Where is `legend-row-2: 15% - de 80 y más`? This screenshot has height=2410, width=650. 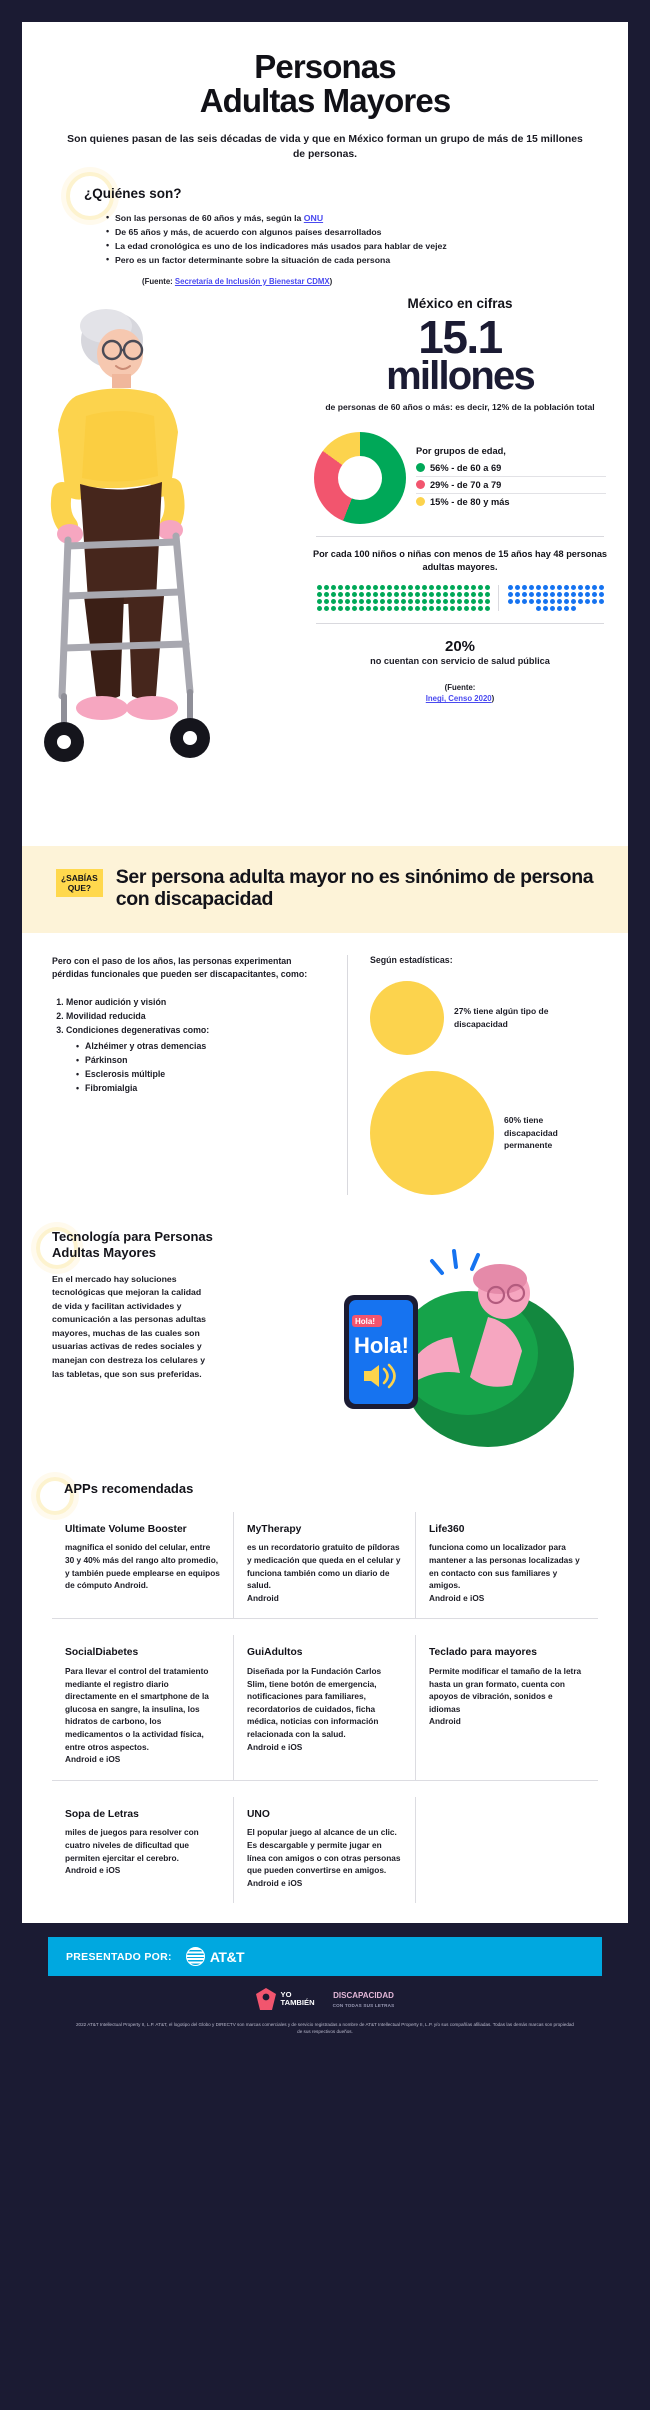
legend-row-2: 15% - de 80 y más is located at coordinates (511, 502).